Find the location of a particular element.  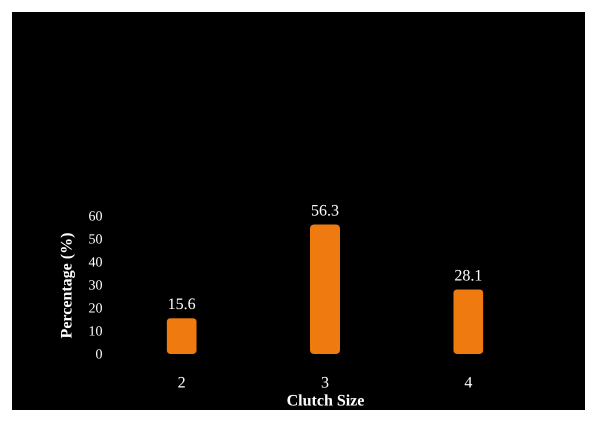

data-label: 56.3 is located at coordinates (325, 211).